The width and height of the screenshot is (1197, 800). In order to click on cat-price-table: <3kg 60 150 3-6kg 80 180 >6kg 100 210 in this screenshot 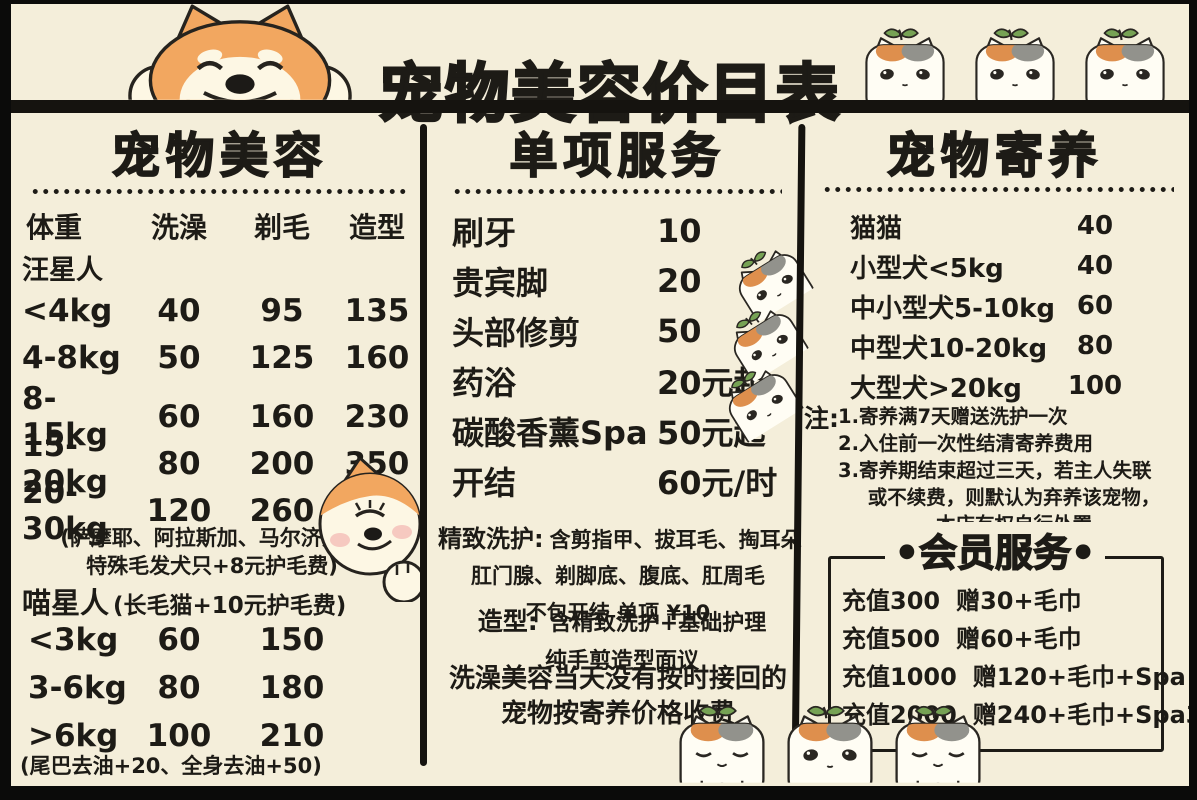, I will do `click(188, 688)`.